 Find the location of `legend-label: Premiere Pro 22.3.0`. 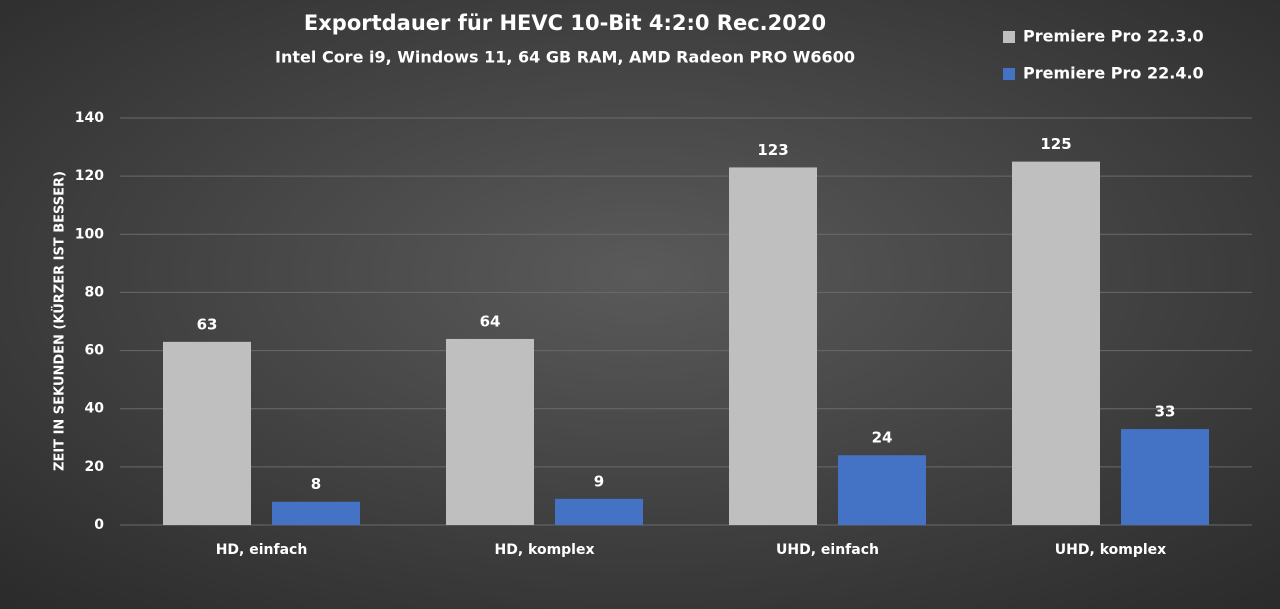

legend-label: Premiere Pro 22.3.0 is located at coordinates (1113, 36).